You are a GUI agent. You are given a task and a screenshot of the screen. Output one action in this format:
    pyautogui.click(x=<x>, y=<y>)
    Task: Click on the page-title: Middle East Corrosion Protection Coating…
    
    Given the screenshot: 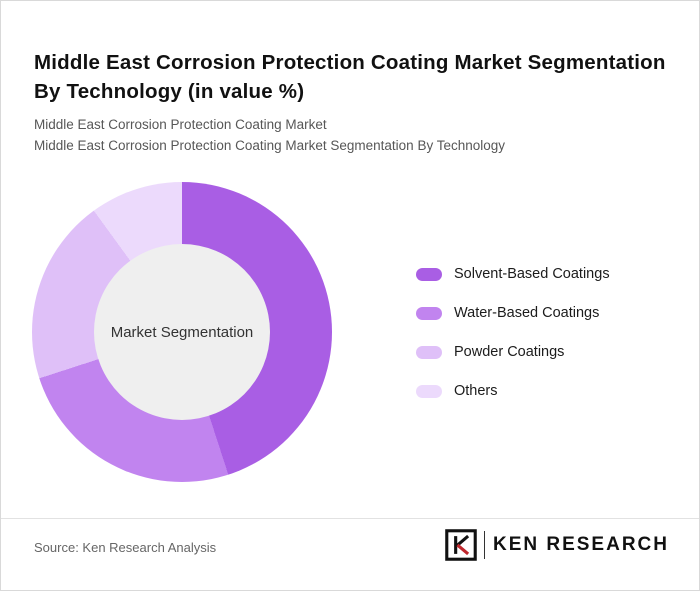 What is the action you would take?
    pyautogui.click(x=350, y=76)
    